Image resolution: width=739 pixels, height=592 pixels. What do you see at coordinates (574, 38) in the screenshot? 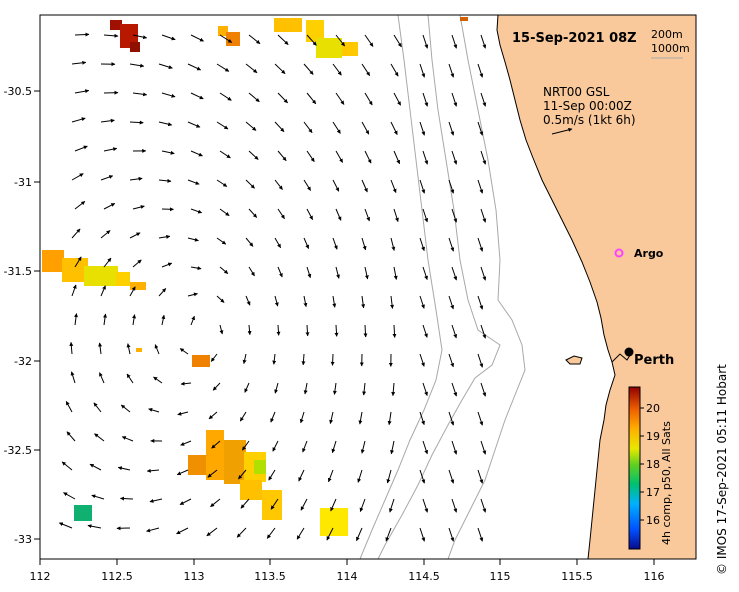
I see `map-title: 15-Sep-2021 08Z` at bounding box center [574, 38].